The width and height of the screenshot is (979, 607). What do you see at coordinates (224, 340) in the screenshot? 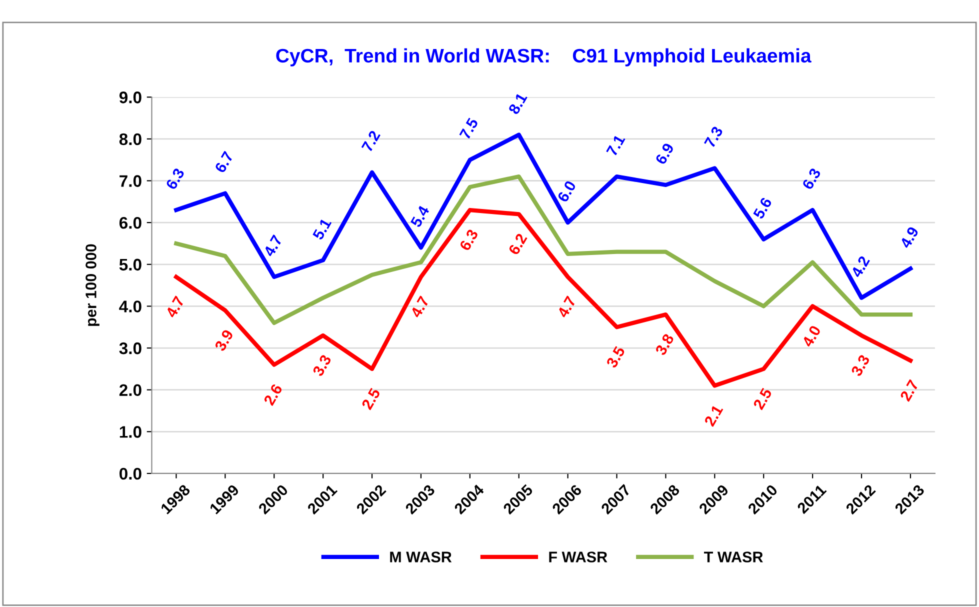
I see `data-label: 3.9` at bounding box center [224, 340].